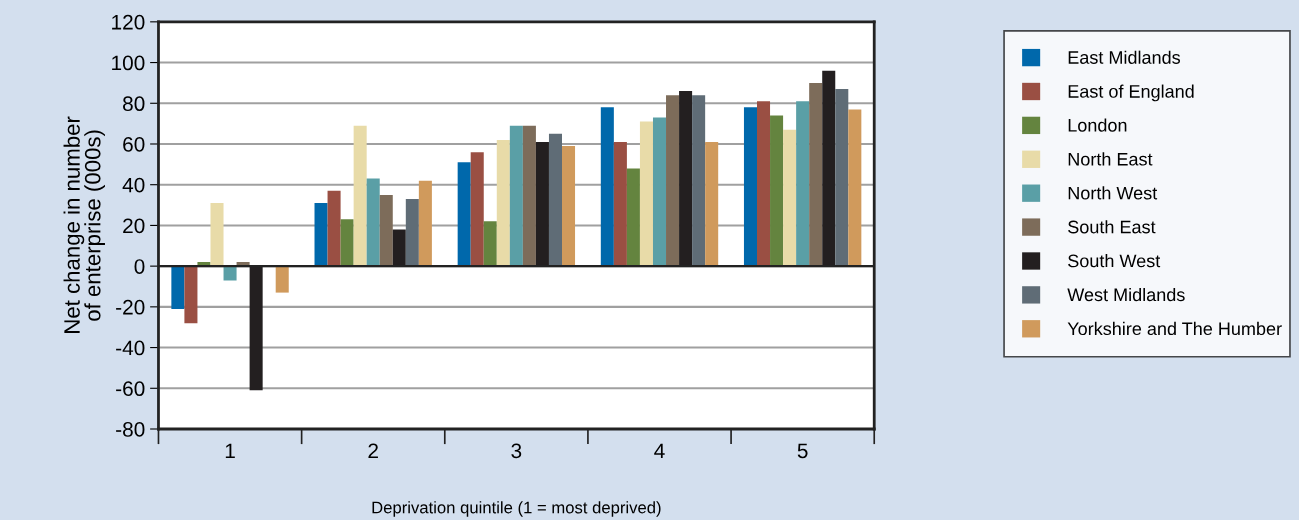 Image resolution: width=1299 pixels, height=520 pixels. I want to click on y-tick-label: 80, so click(134, 104).